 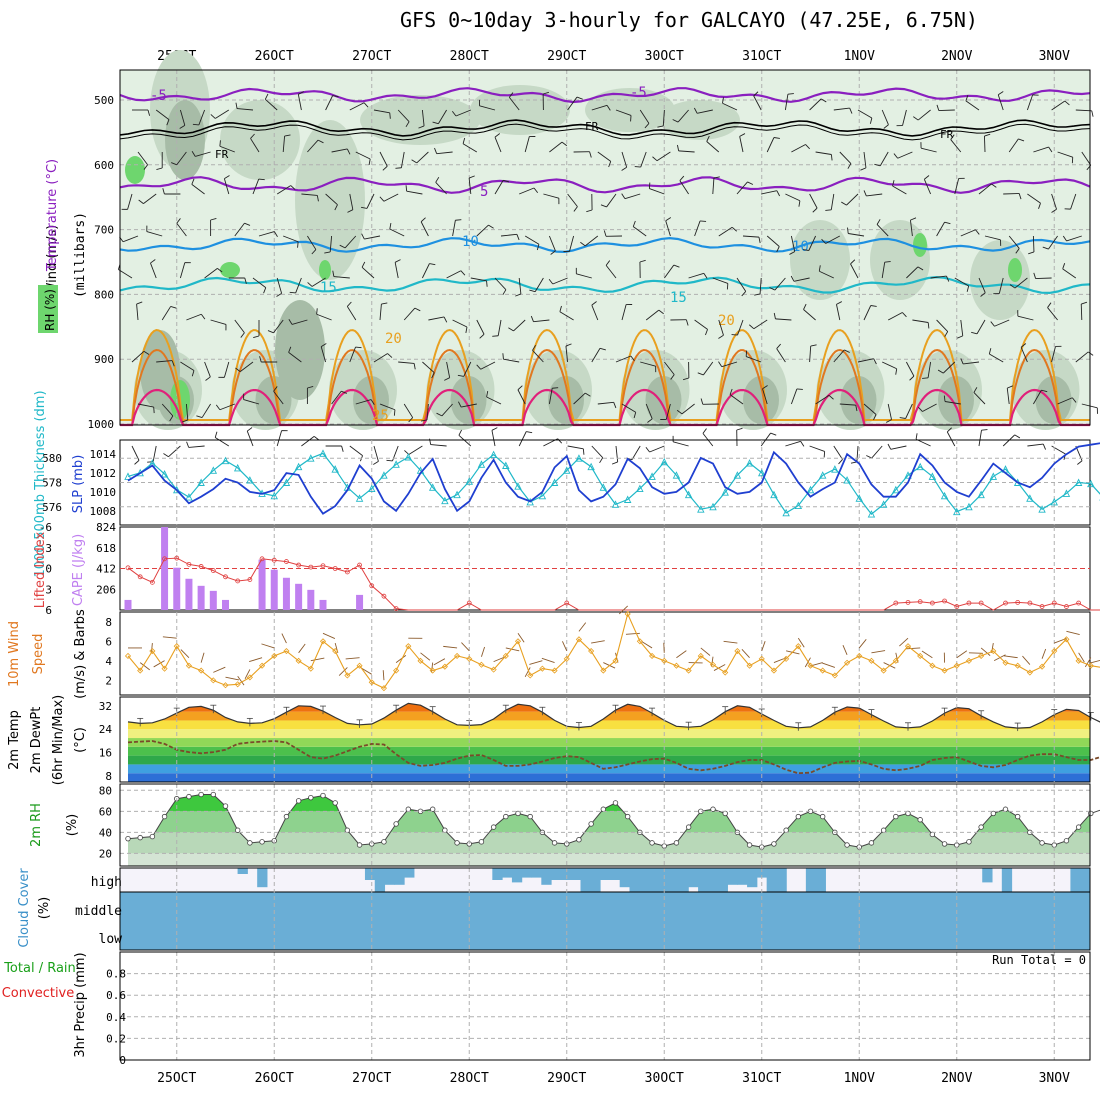 I want to click on precip-tick: 0.8, so click(x=116, y=974).